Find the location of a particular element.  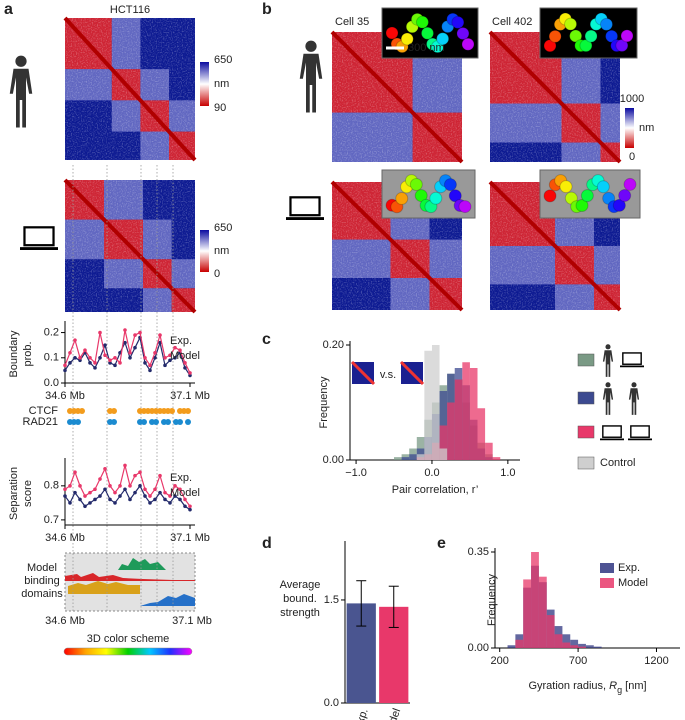

y-tick-label: 0.8 is located at coordinates (51, 486).